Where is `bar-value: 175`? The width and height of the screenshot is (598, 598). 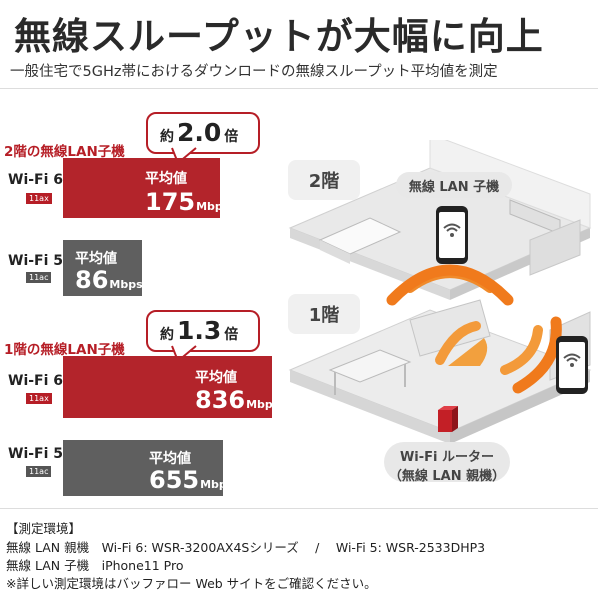 bar-value: 175 is located at coordinates (170, 202).